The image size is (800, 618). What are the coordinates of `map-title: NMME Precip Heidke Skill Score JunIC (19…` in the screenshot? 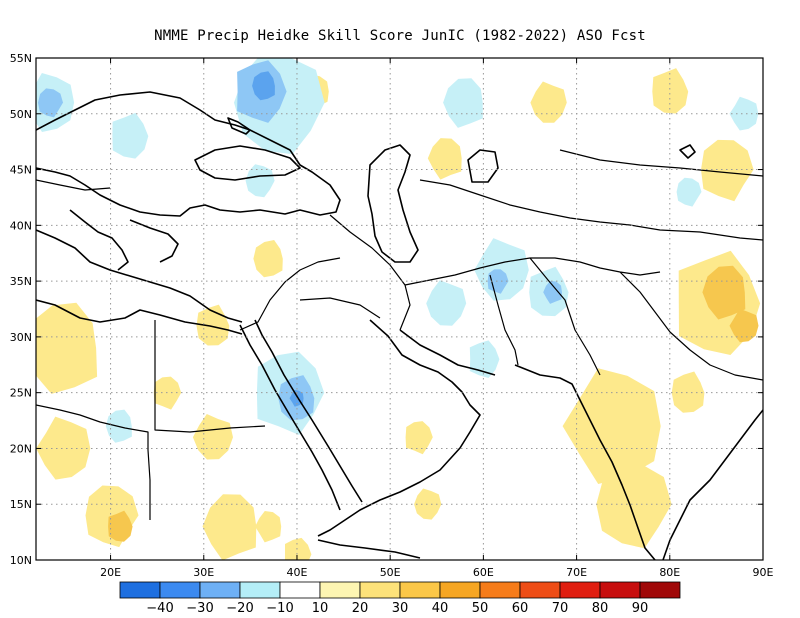 It's located at (400, 36).